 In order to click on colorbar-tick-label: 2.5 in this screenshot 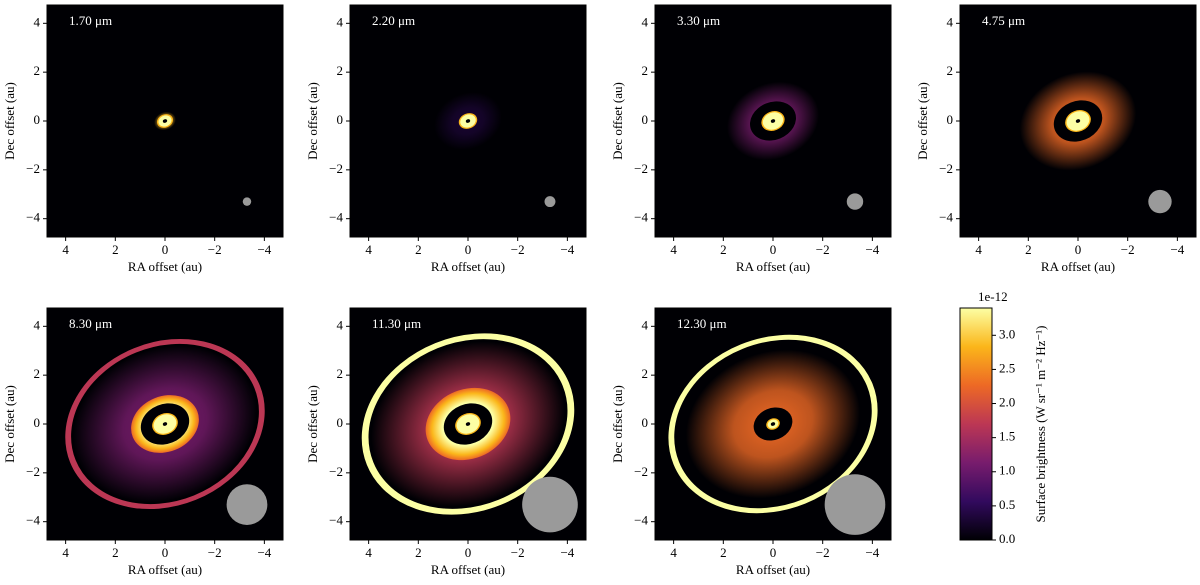, I will do `click(1007, 367)`.